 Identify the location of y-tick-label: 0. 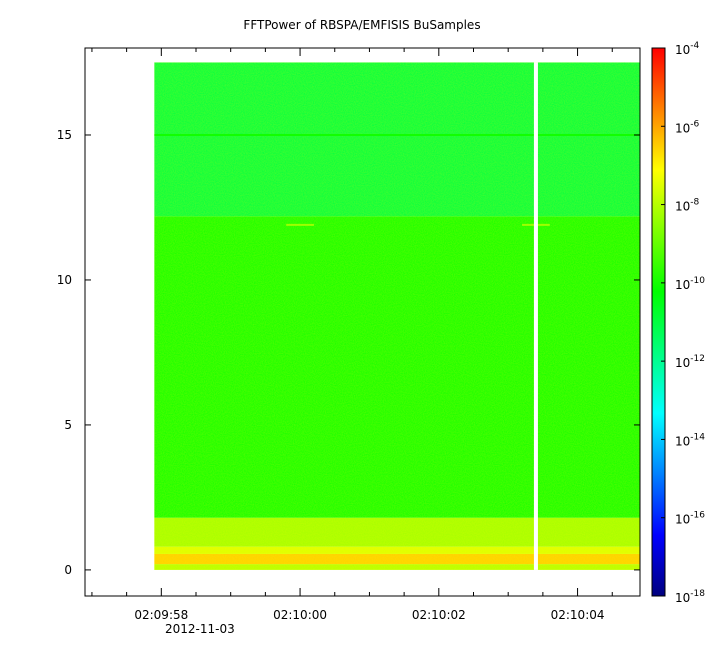
(68, 570).